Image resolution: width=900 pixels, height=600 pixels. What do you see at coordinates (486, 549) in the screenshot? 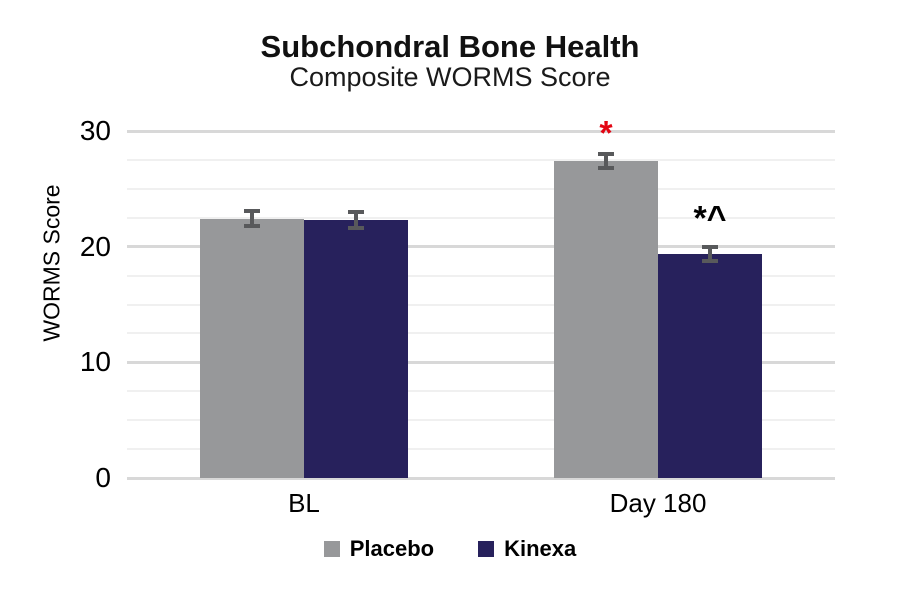
I see `legend-swatch-kinexa` at bounding box center [486, 549].